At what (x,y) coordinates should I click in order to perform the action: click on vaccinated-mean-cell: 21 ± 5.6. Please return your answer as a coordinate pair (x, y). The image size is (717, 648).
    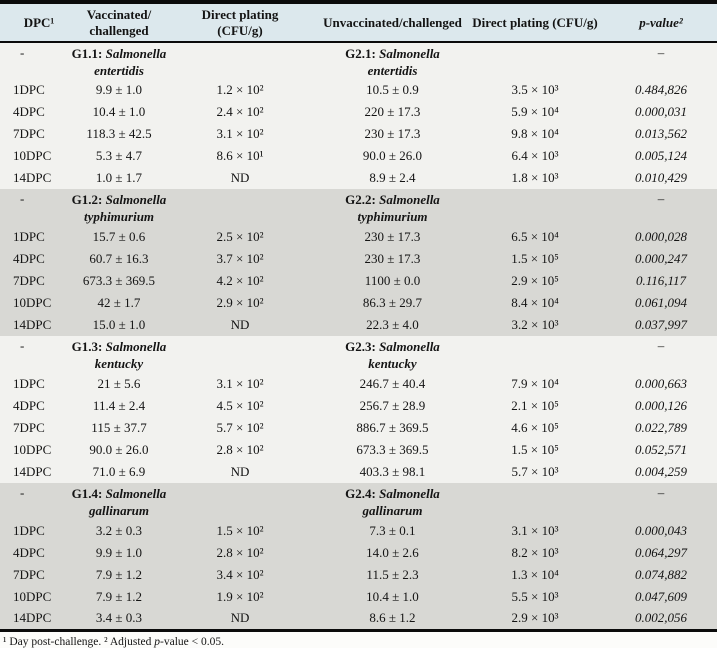
    Looking at the image, I should click on (119, 384).